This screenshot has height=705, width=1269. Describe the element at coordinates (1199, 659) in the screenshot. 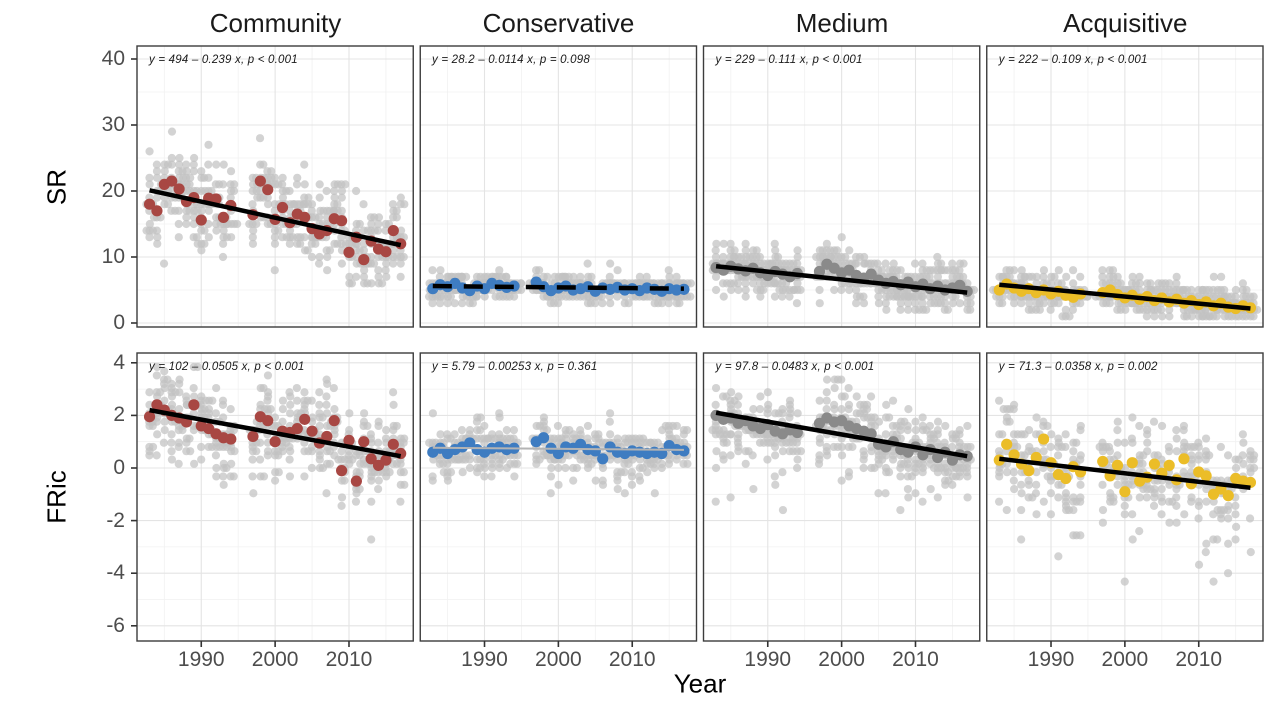

I see `x-tick-label: 2010` at that location.